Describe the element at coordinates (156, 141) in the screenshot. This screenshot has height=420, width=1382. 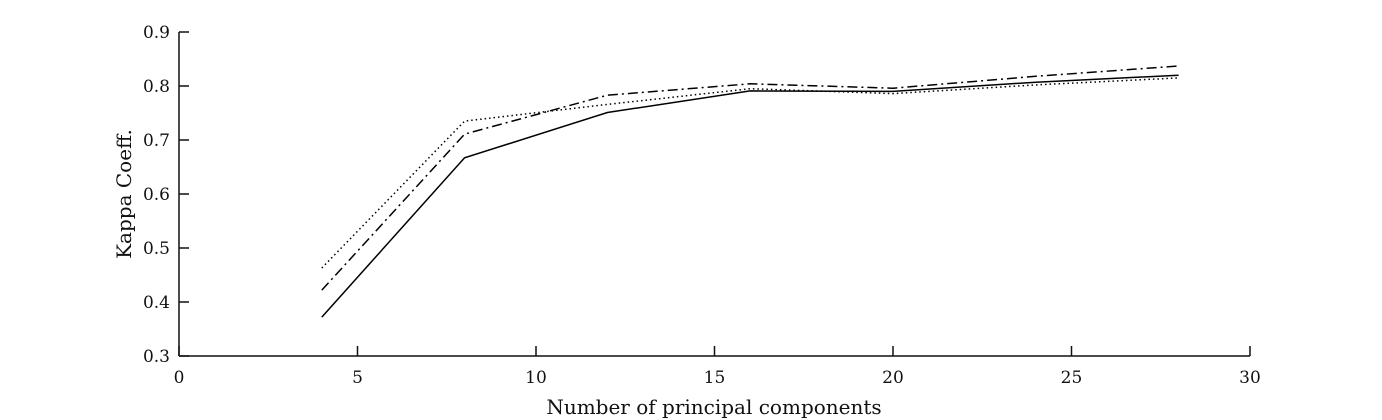
I see `y-tick-label: 0.7` at that location.